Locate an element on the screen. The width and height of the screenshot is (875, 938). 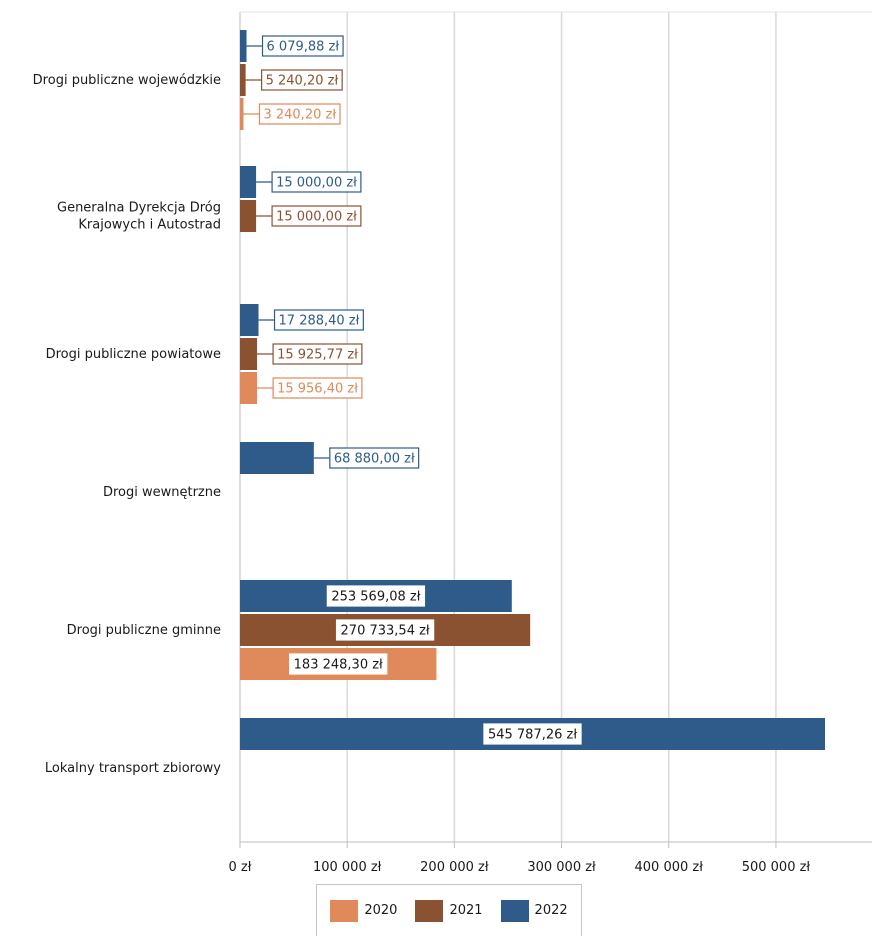
data-label-2022-drogi-publiczne-wojewodzkie: 6 079,88 zł is located at coordinates (303, 47).